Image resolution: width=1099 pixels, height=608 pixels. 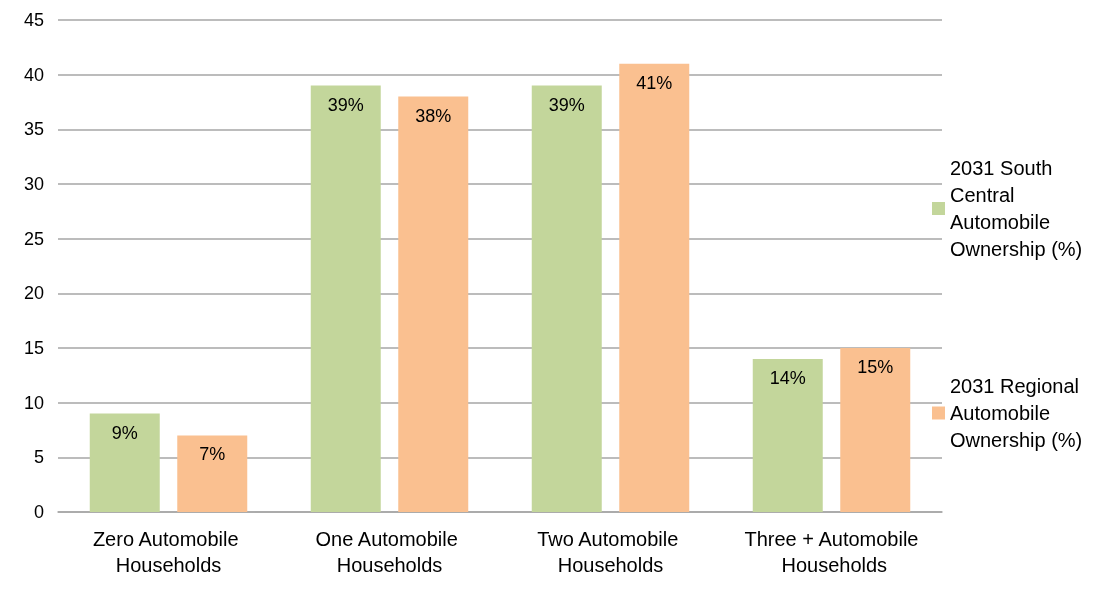 What do you see at coordinates (787, 377) in the screenshot?
I see `data-label: 14%` at bounding box center [787, 377].